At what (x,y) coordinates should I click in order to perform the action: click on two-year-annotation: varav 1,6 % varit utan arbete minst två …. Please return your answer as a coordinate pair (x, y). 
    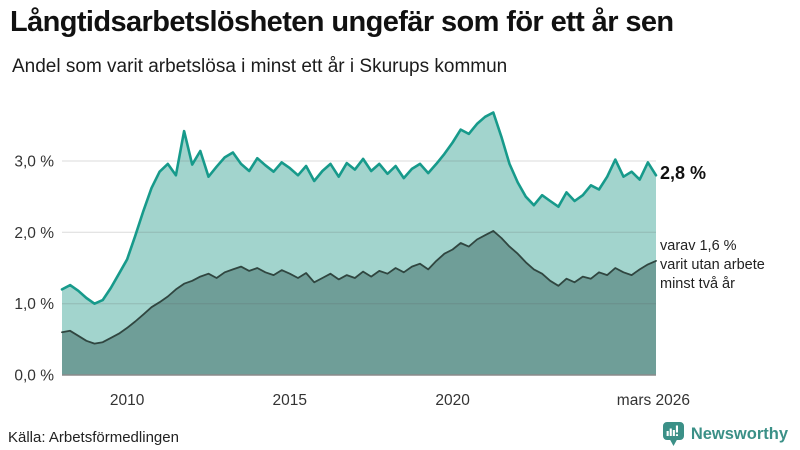
    Looking at the image, I should click on (712, 265).